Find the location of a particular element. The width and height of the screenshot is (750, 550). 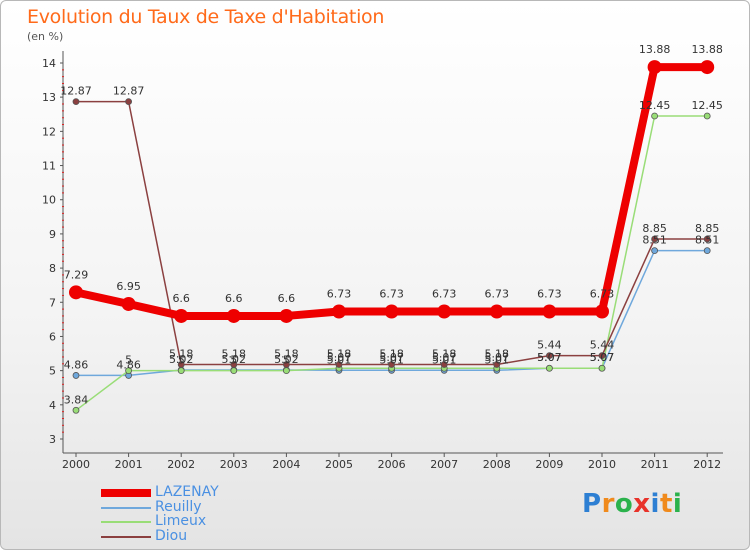

x-tick-label: 2002 is located at coordinates (181, 464).